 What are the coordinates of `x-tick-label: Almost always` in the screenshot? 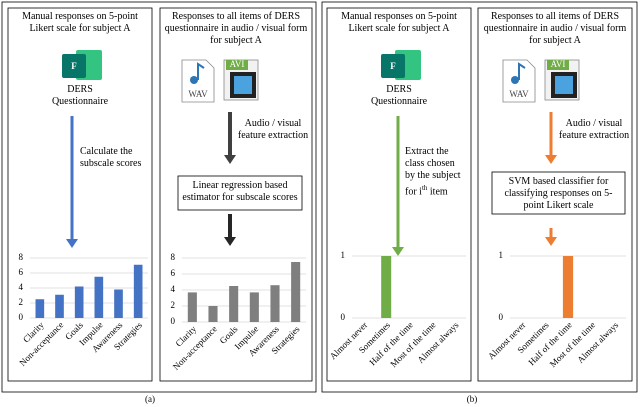 It's located at (597, 341).